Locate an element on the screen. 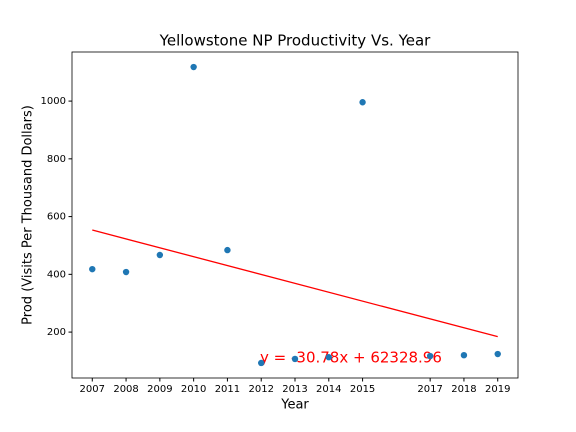 This screenshot has height=432, width=576. x-tick-label: 2009 is located at coordinates (159, 389).